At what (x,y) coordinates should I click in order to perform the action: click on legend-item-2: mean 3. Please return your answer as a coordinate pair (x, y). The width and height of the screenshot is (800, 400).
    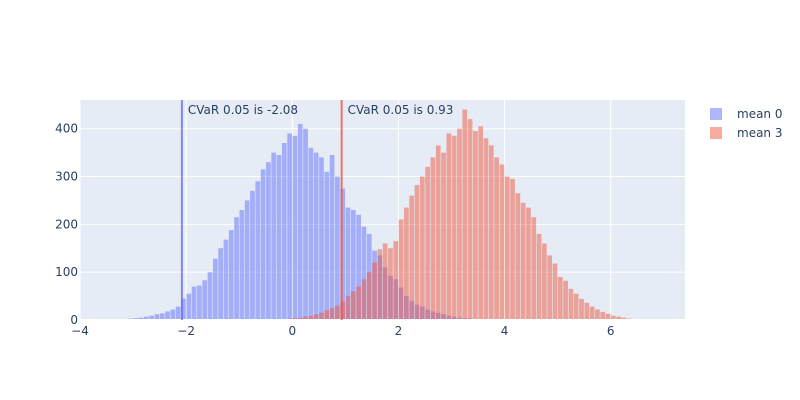
    Looking at the image, I should click on (746, 133).